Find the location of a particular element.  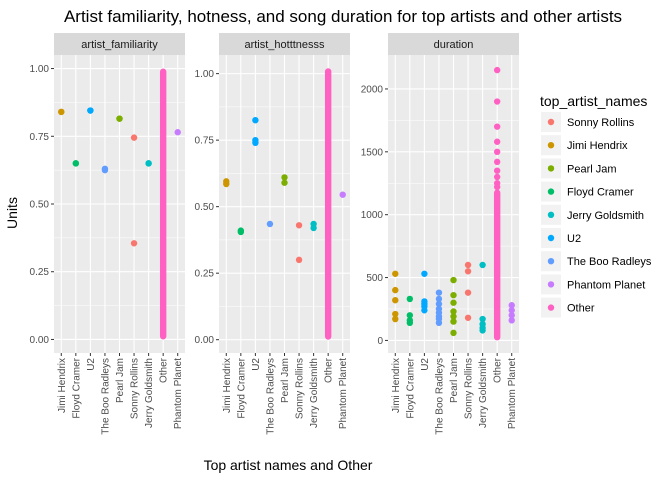

y-tick-label: 2000 is located at coordinates (372, 89).